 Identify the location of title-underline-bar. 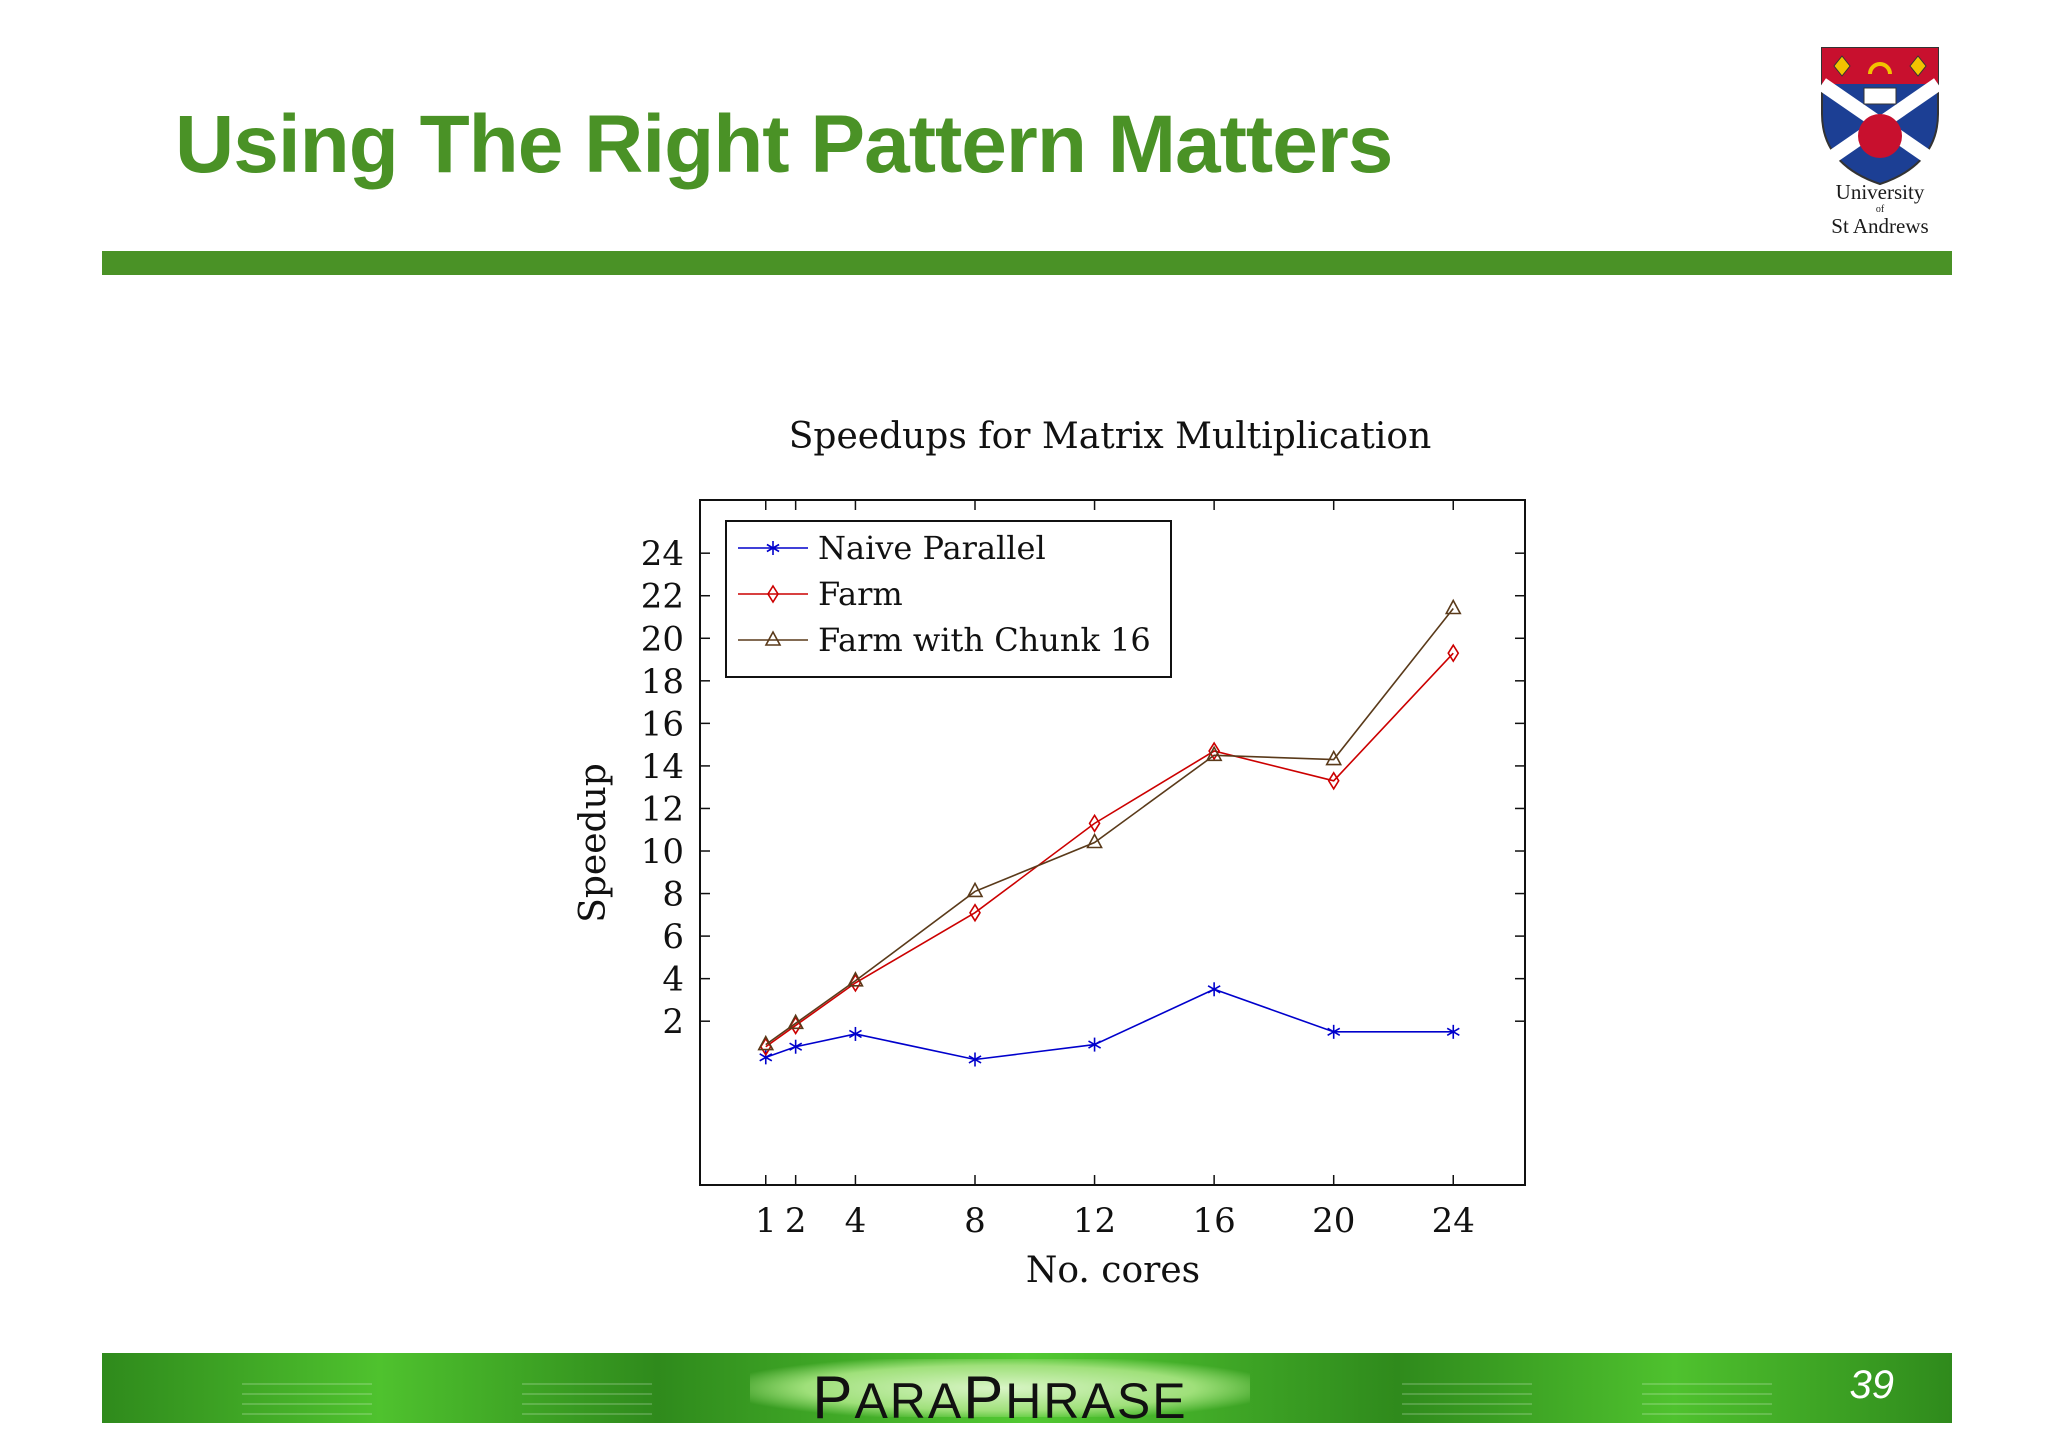
(1027, 263).